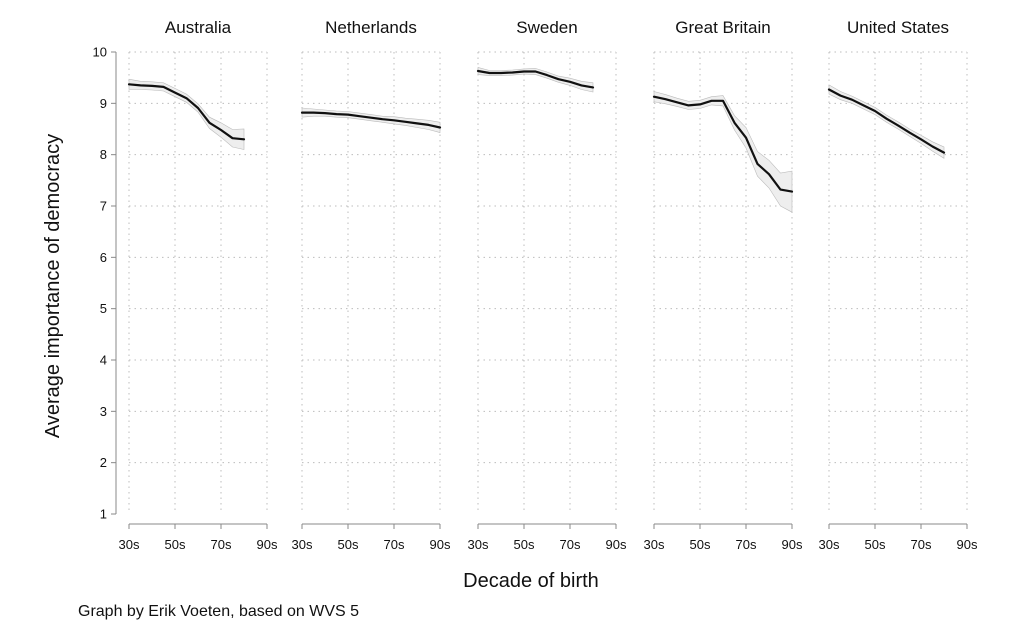  What do you see at coordinates (531, 581) in the screenshot?
I see `x-axis-label: Decade of birth` at bounding box center [531, 581].